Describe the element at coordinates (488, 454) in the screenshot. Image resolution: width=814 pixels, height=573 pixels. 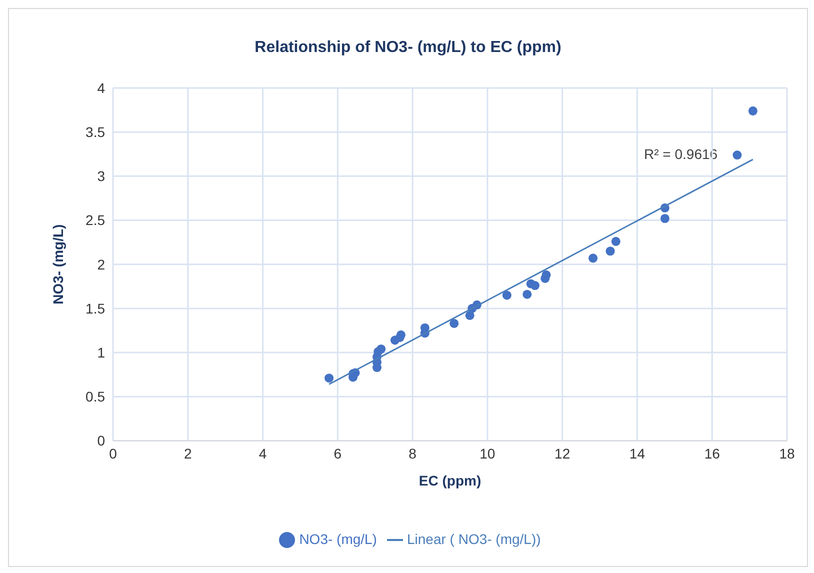
I see `x-tick-label: 10` at that location.